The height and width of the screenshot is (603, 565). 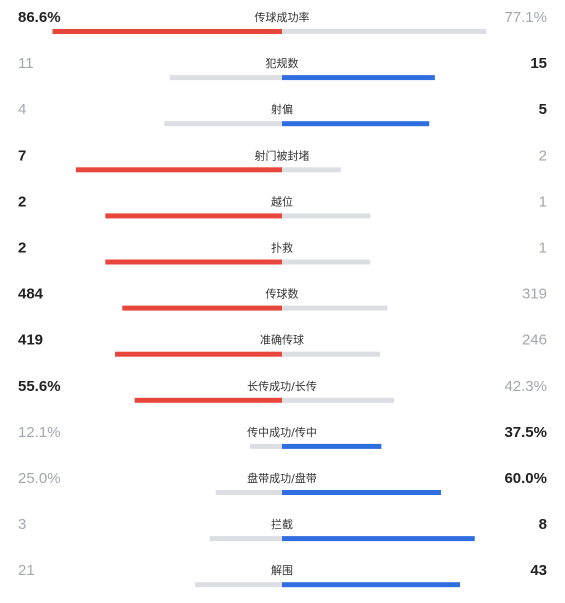 I want to click on away-value: 319, so click(x=534, y=294).